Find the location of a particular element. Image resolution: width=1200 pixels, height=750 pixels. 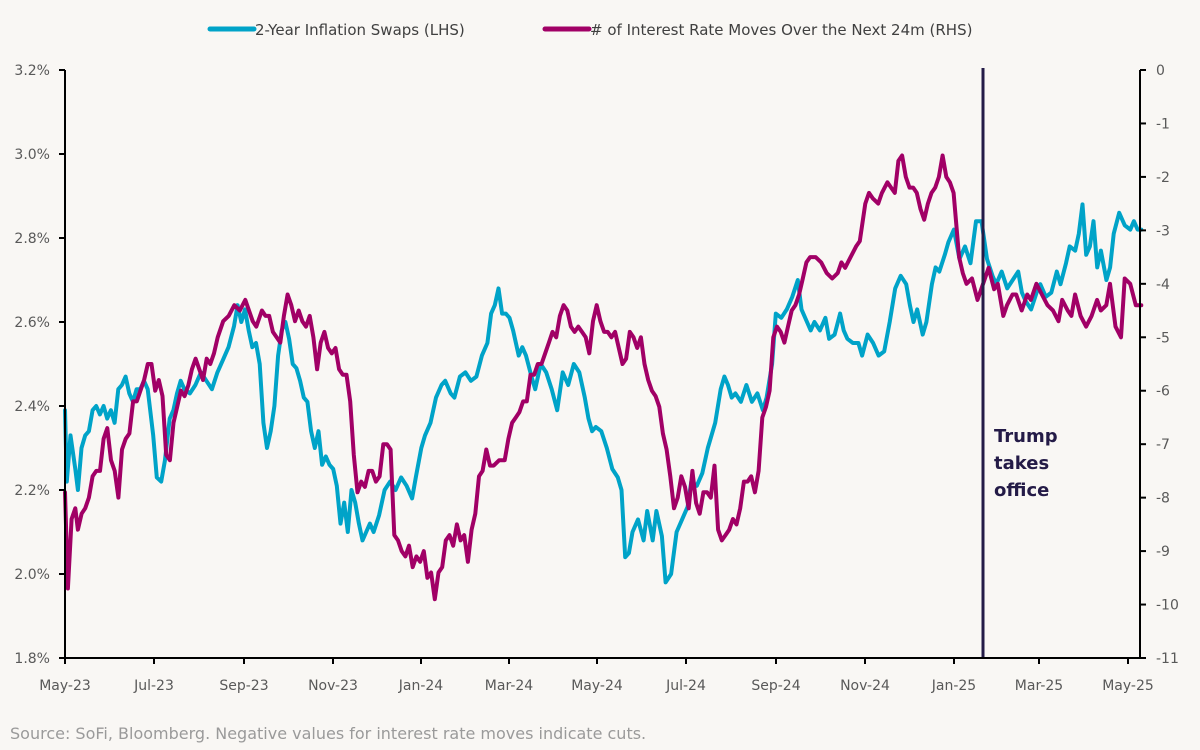

right-tick-label: 0 is located at coordinates (1160, 71).